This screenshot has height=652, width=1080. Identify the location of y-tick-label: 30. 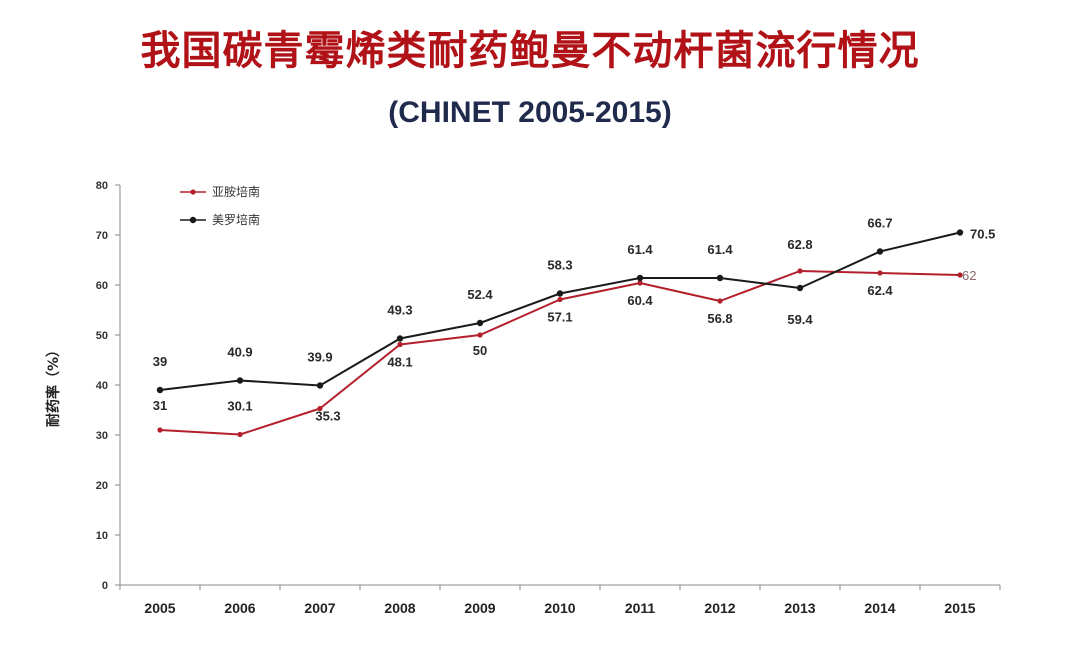
(102, 436).